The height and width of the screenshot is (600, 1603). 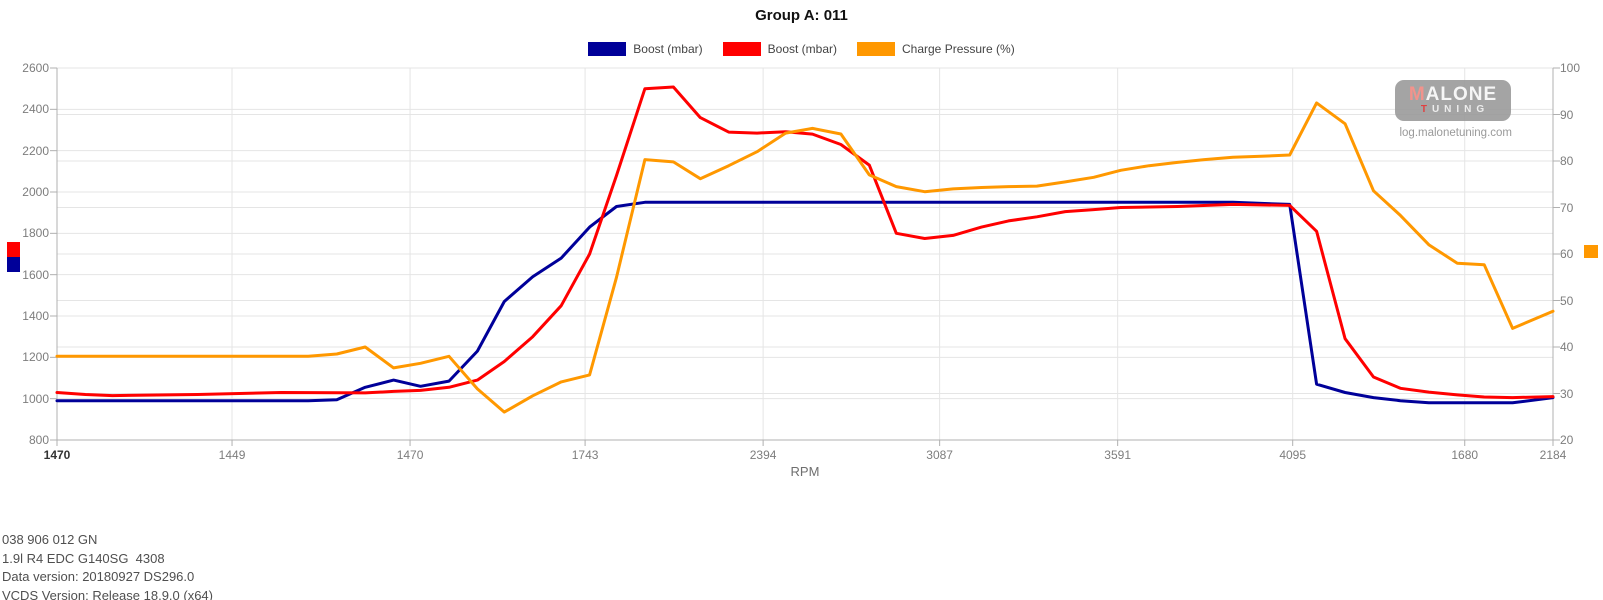 What do you see at coordinates (107, 593) in the screenshot?
I see `footer-line: VCDS Version: Release 18.9.0 (x64)` at bounding box center [107, 593].